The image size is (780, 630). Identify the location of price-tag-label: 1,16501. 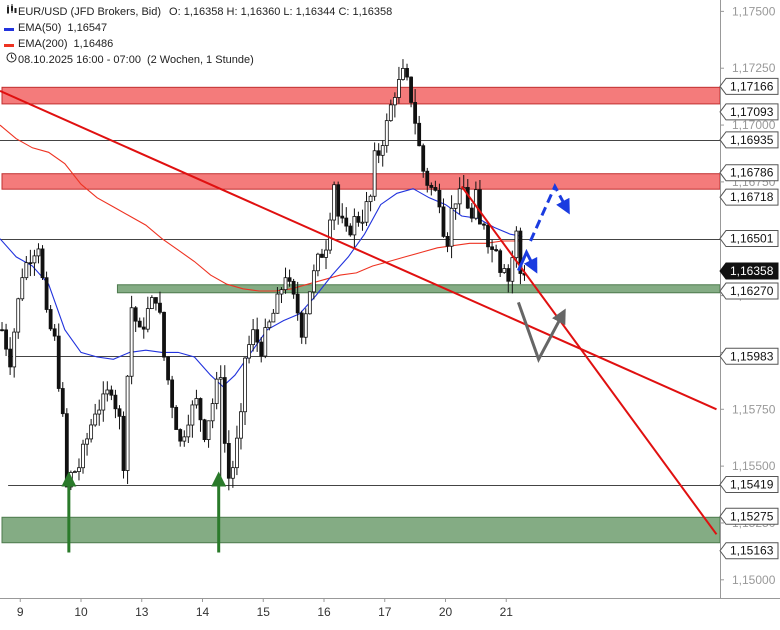
(752, 239).